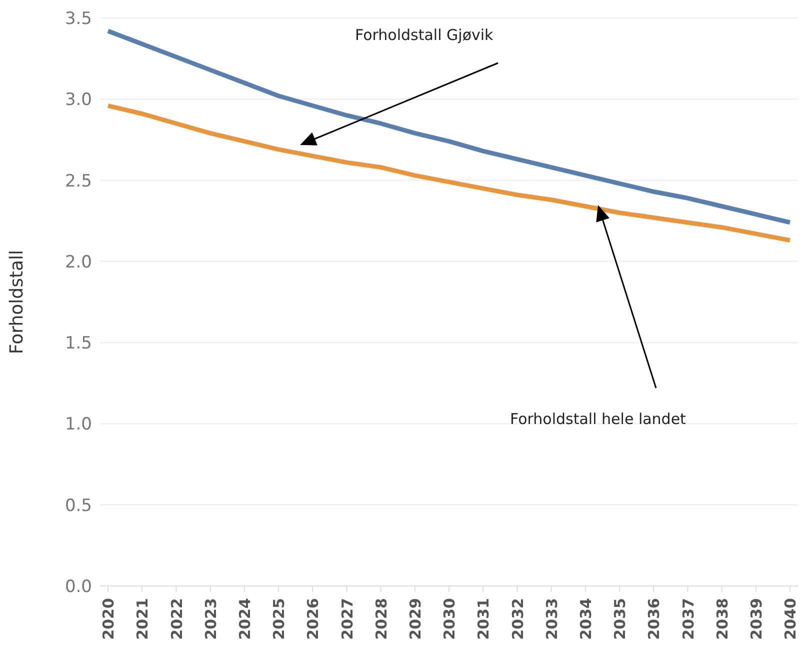 The width and height of the screenshot is (808, 653). I want to click on y-tick-label: 3.5, so click(78, 19).